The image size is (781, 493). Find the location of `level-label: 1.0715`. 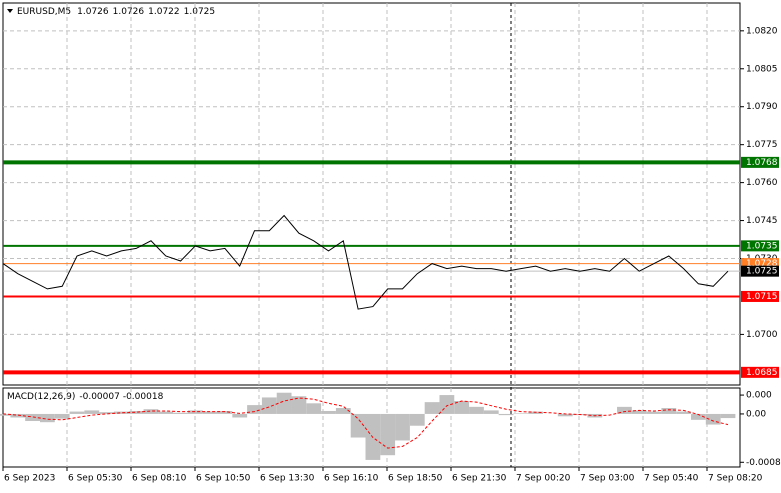

level-label: 1.0715 is located at coordinates (762, 297).